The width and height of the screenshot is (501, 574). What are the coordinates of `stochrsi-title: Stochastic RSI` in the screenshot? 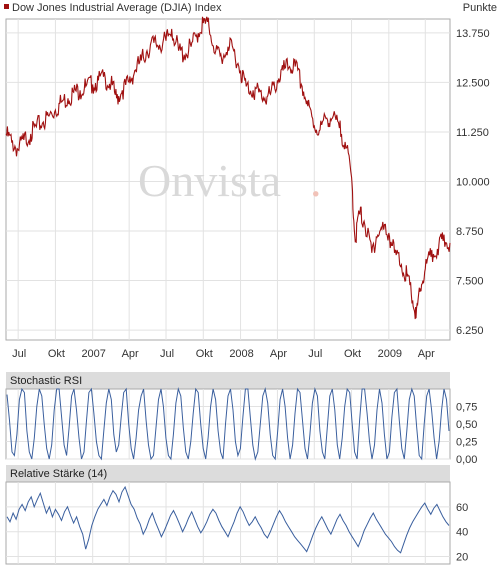 It's located at (46, 381).